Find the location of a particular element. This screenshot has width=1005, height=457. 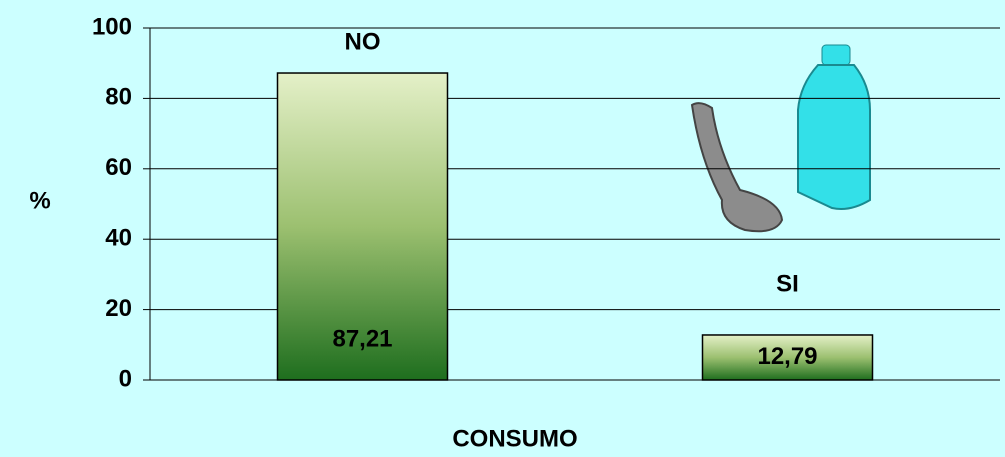

y-tick-label: 60 is located at coordinates (118, 167).